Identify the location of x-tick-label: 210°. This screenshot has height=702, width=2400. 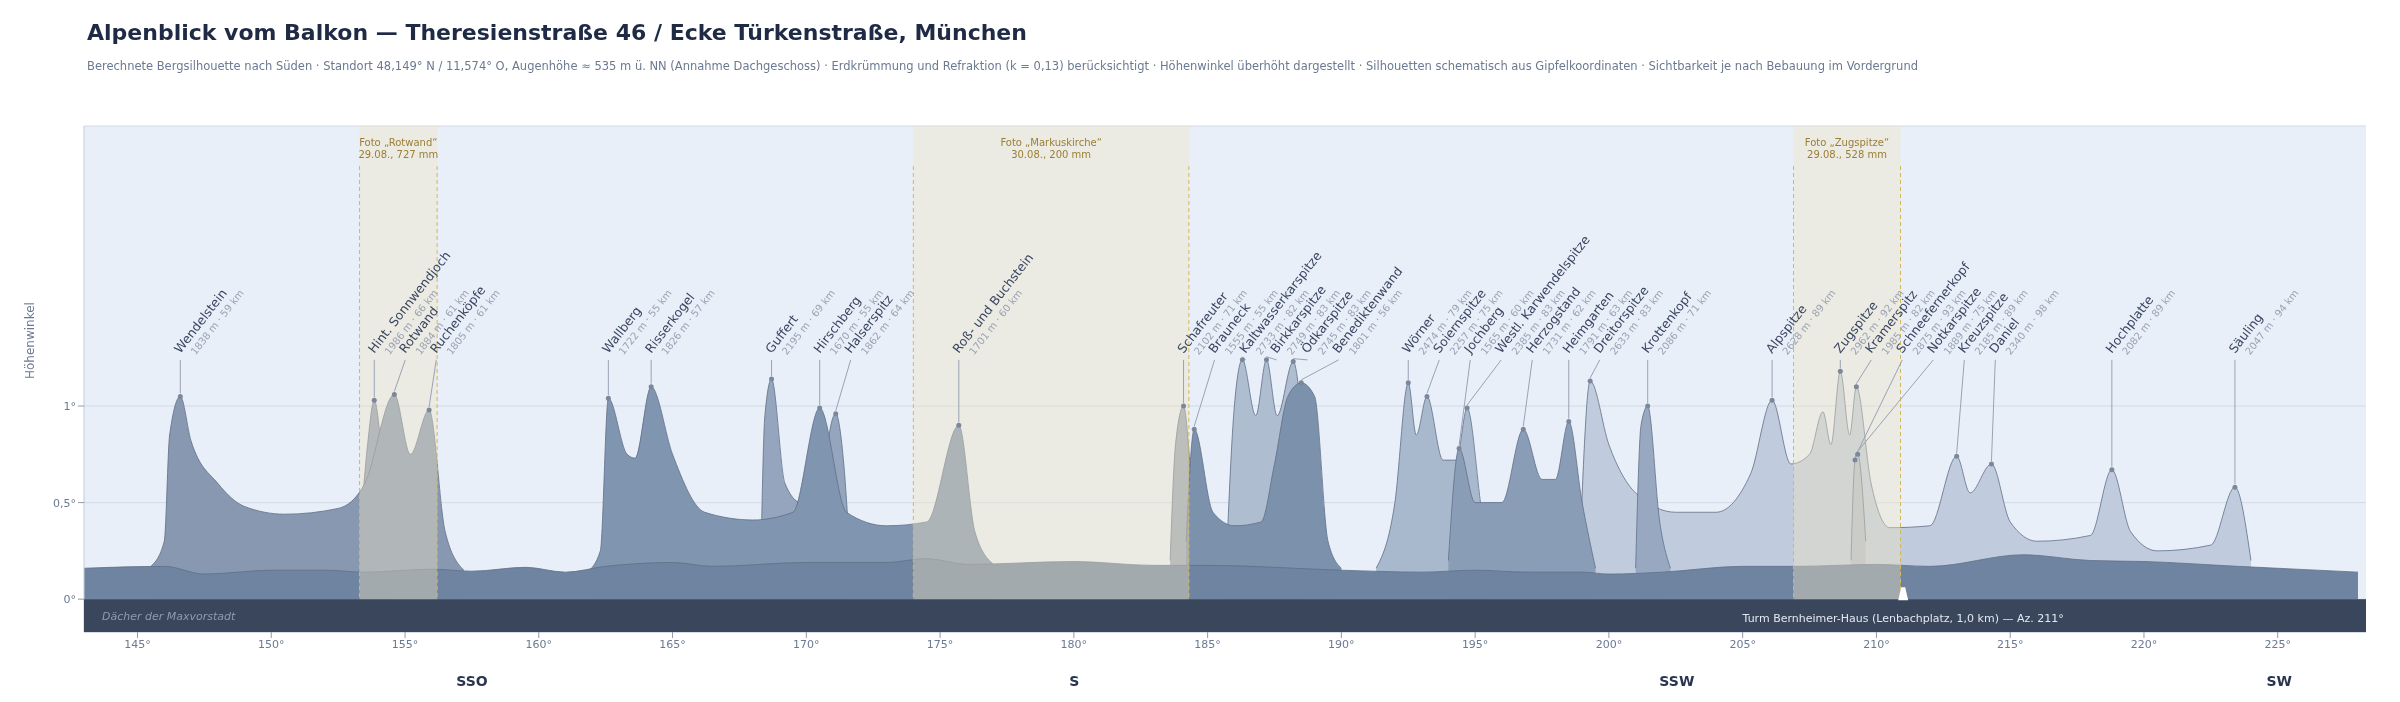
(1876, 644).